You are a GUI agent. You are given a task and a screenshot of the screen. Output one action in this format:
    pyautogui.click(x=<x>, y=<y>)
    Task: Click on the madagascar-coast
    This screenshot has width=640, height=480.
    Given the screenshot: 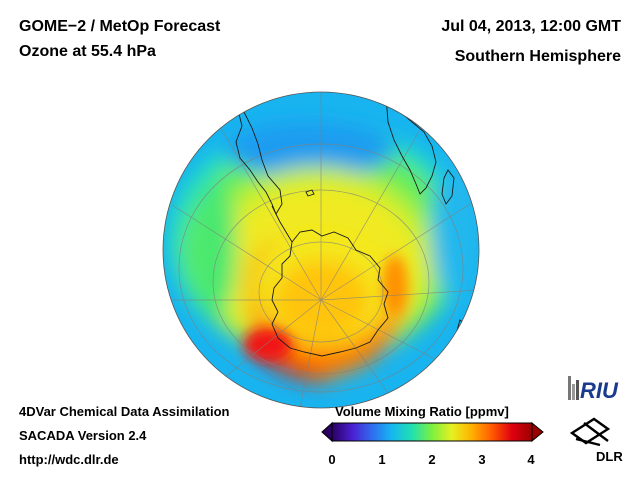 What is the action you would take?
    pyautogui.click(x=448, y=187)
    